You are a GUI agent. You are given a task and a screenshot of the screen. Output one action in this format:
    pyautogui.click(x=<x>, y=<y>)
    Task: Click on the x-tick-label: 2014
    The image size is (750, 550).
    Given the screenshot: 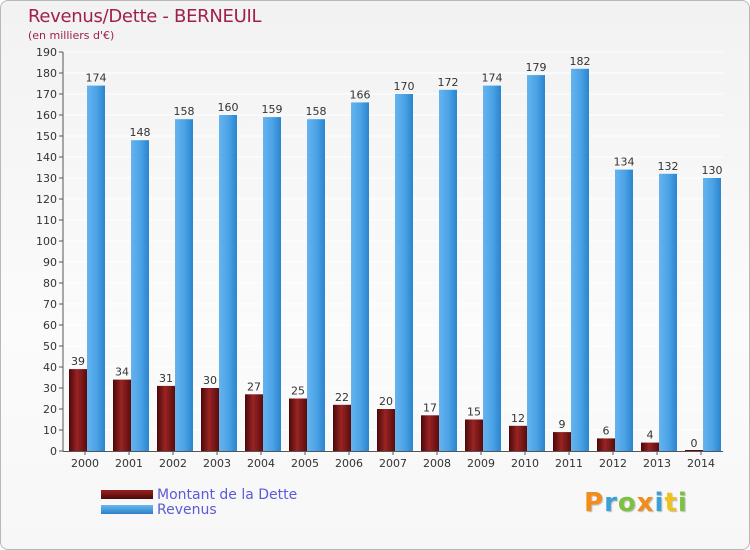 What is the action you would take?
    pyautogui.click(x=701, y=463)
    